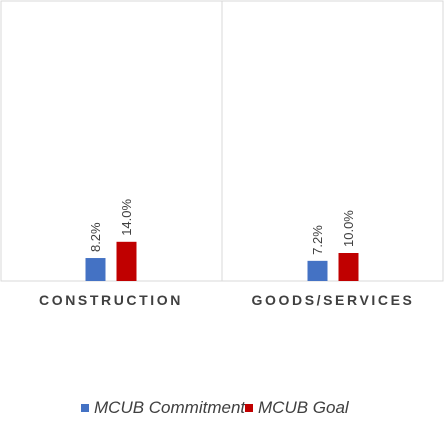  What do you see at coordinates (95, 237) in the screenshot?
I see `data-label: 8.2%` at bounding box center [95, 237].